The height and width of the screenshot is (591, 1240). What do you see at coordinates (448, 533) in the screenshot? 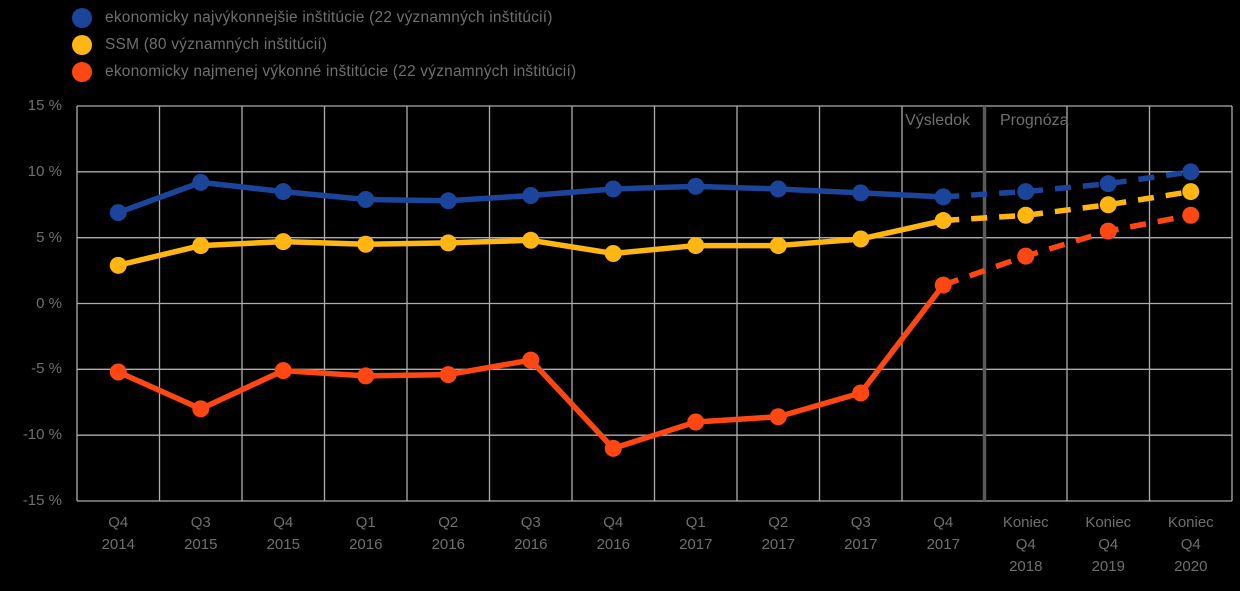
I see `x-tick-label: Q2 2016` at bounding box center [448, 533].